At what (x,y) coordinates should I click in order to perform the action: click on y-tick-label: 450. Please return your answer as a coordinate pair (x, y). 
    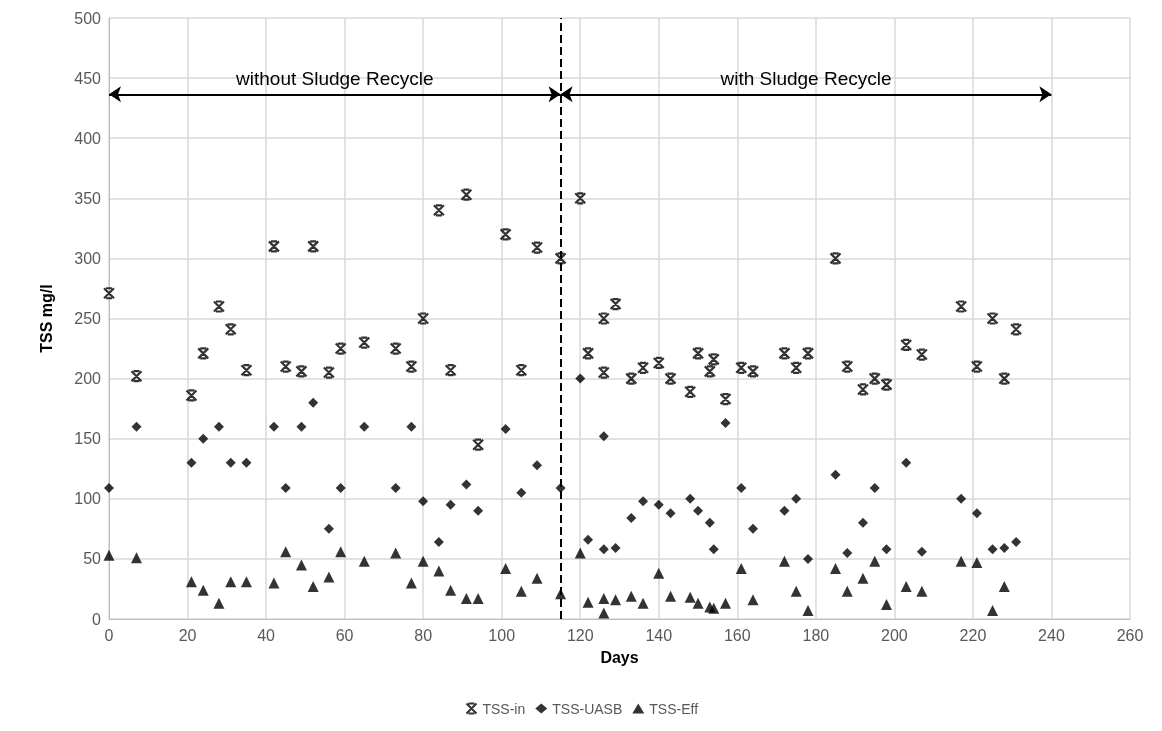
    Looking at the image, I should click on (88, 78).